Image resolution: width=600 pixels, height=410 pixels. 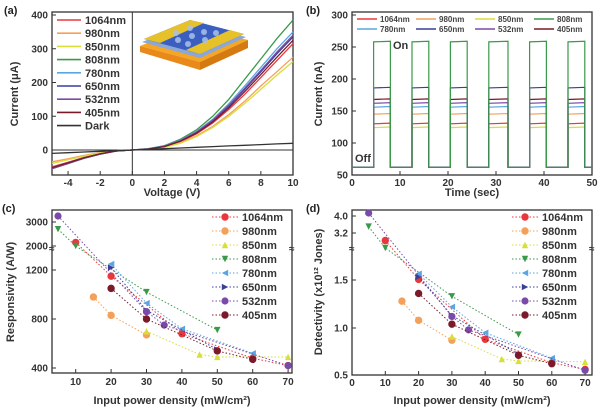 What do you see at coordinates (102, 47) in the screenshot?
I see `a-legend-label: 850nm` at bounding box center [102, 47].